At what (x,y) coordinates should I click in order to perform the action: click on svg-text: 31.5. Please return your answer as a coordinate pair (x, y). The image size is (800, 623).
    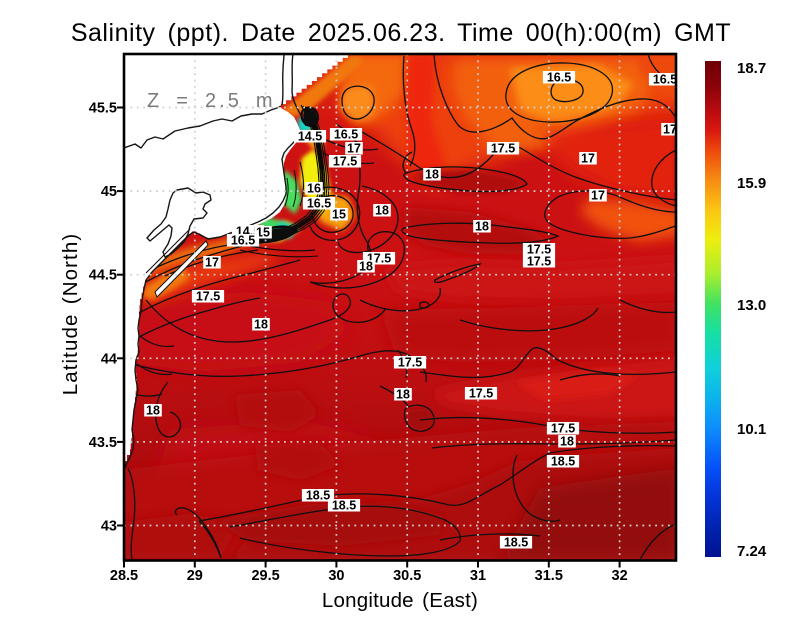
    Looking at the image, I should click on (549, 576).